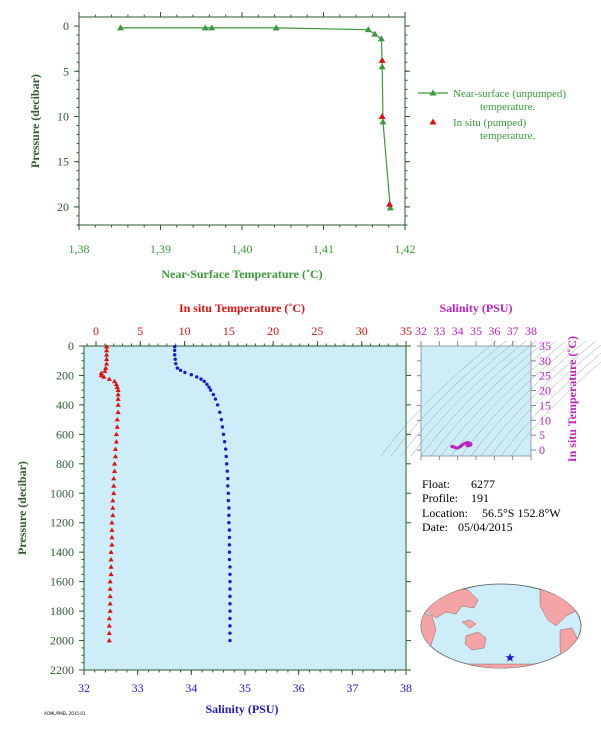 The image size is (601, 732). Describe the element at coordinates (317, 331) in the screenshot. I see `main-top-tick-label: 25` at that location.